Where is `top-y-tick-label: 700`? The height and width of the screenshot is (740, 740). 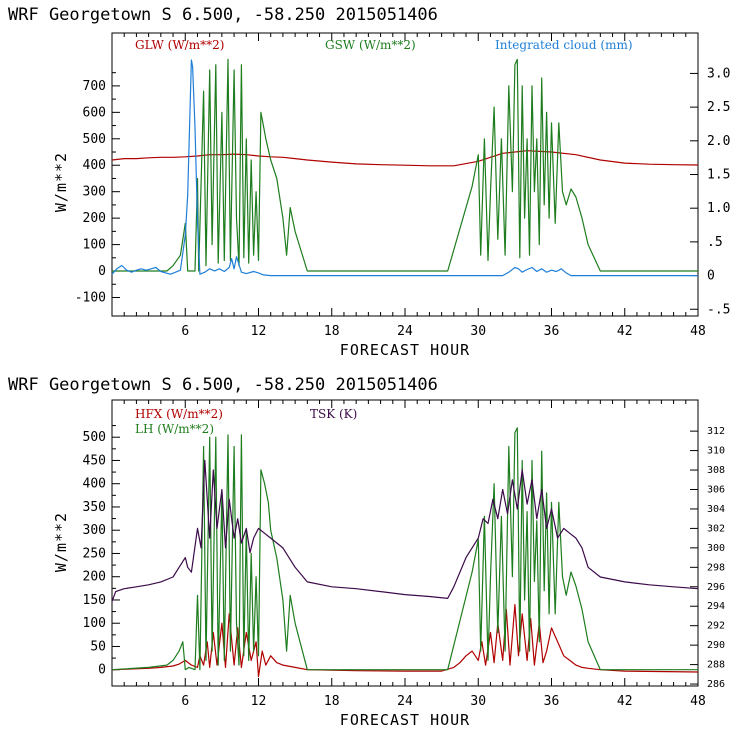
top-y-tick-label: 700 is located at coordinates (94, 86).